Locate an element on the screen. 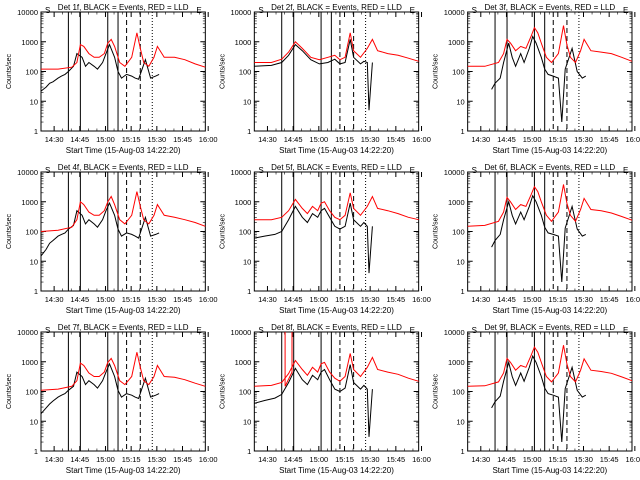 The height and width of the screenshot is (480, 640). panel-title: Det 2f, BLACK = Events, RED = LLD is located at coordinates (336, 7).